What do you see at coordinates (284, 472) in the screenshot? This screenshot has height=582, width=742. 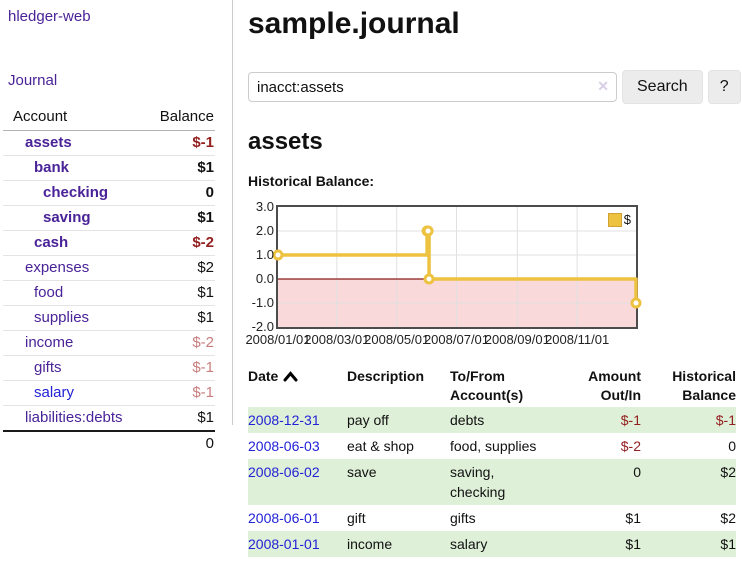 I see `date-link: 2008-06-02` at bounding box center [284, 472].